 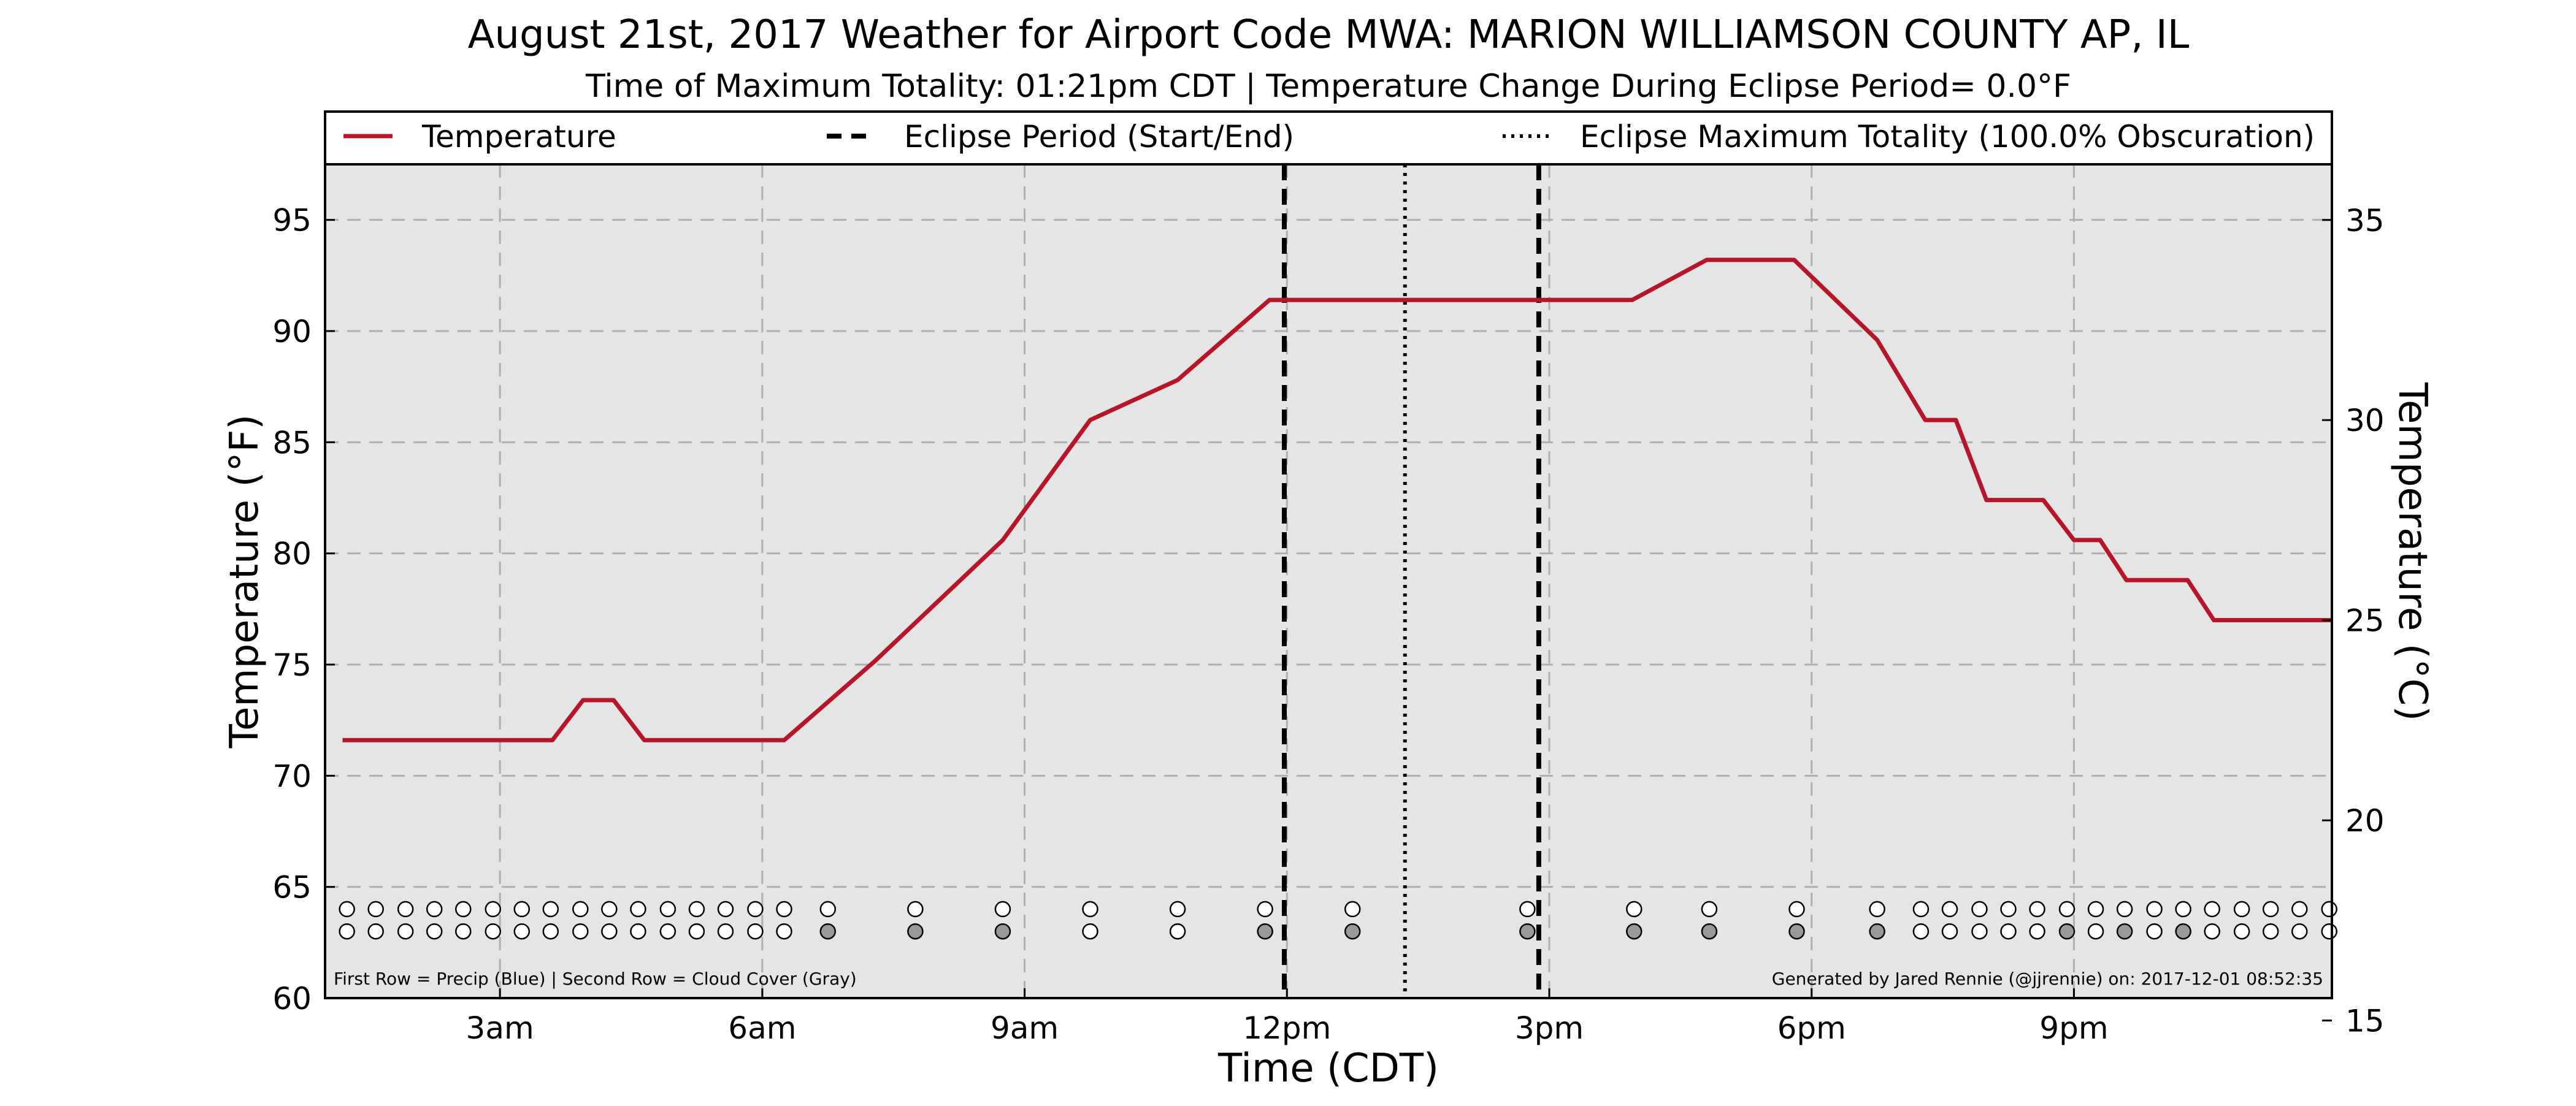 I want to click on x-tick-label: 6pm, so click(x=1811, y=1028).